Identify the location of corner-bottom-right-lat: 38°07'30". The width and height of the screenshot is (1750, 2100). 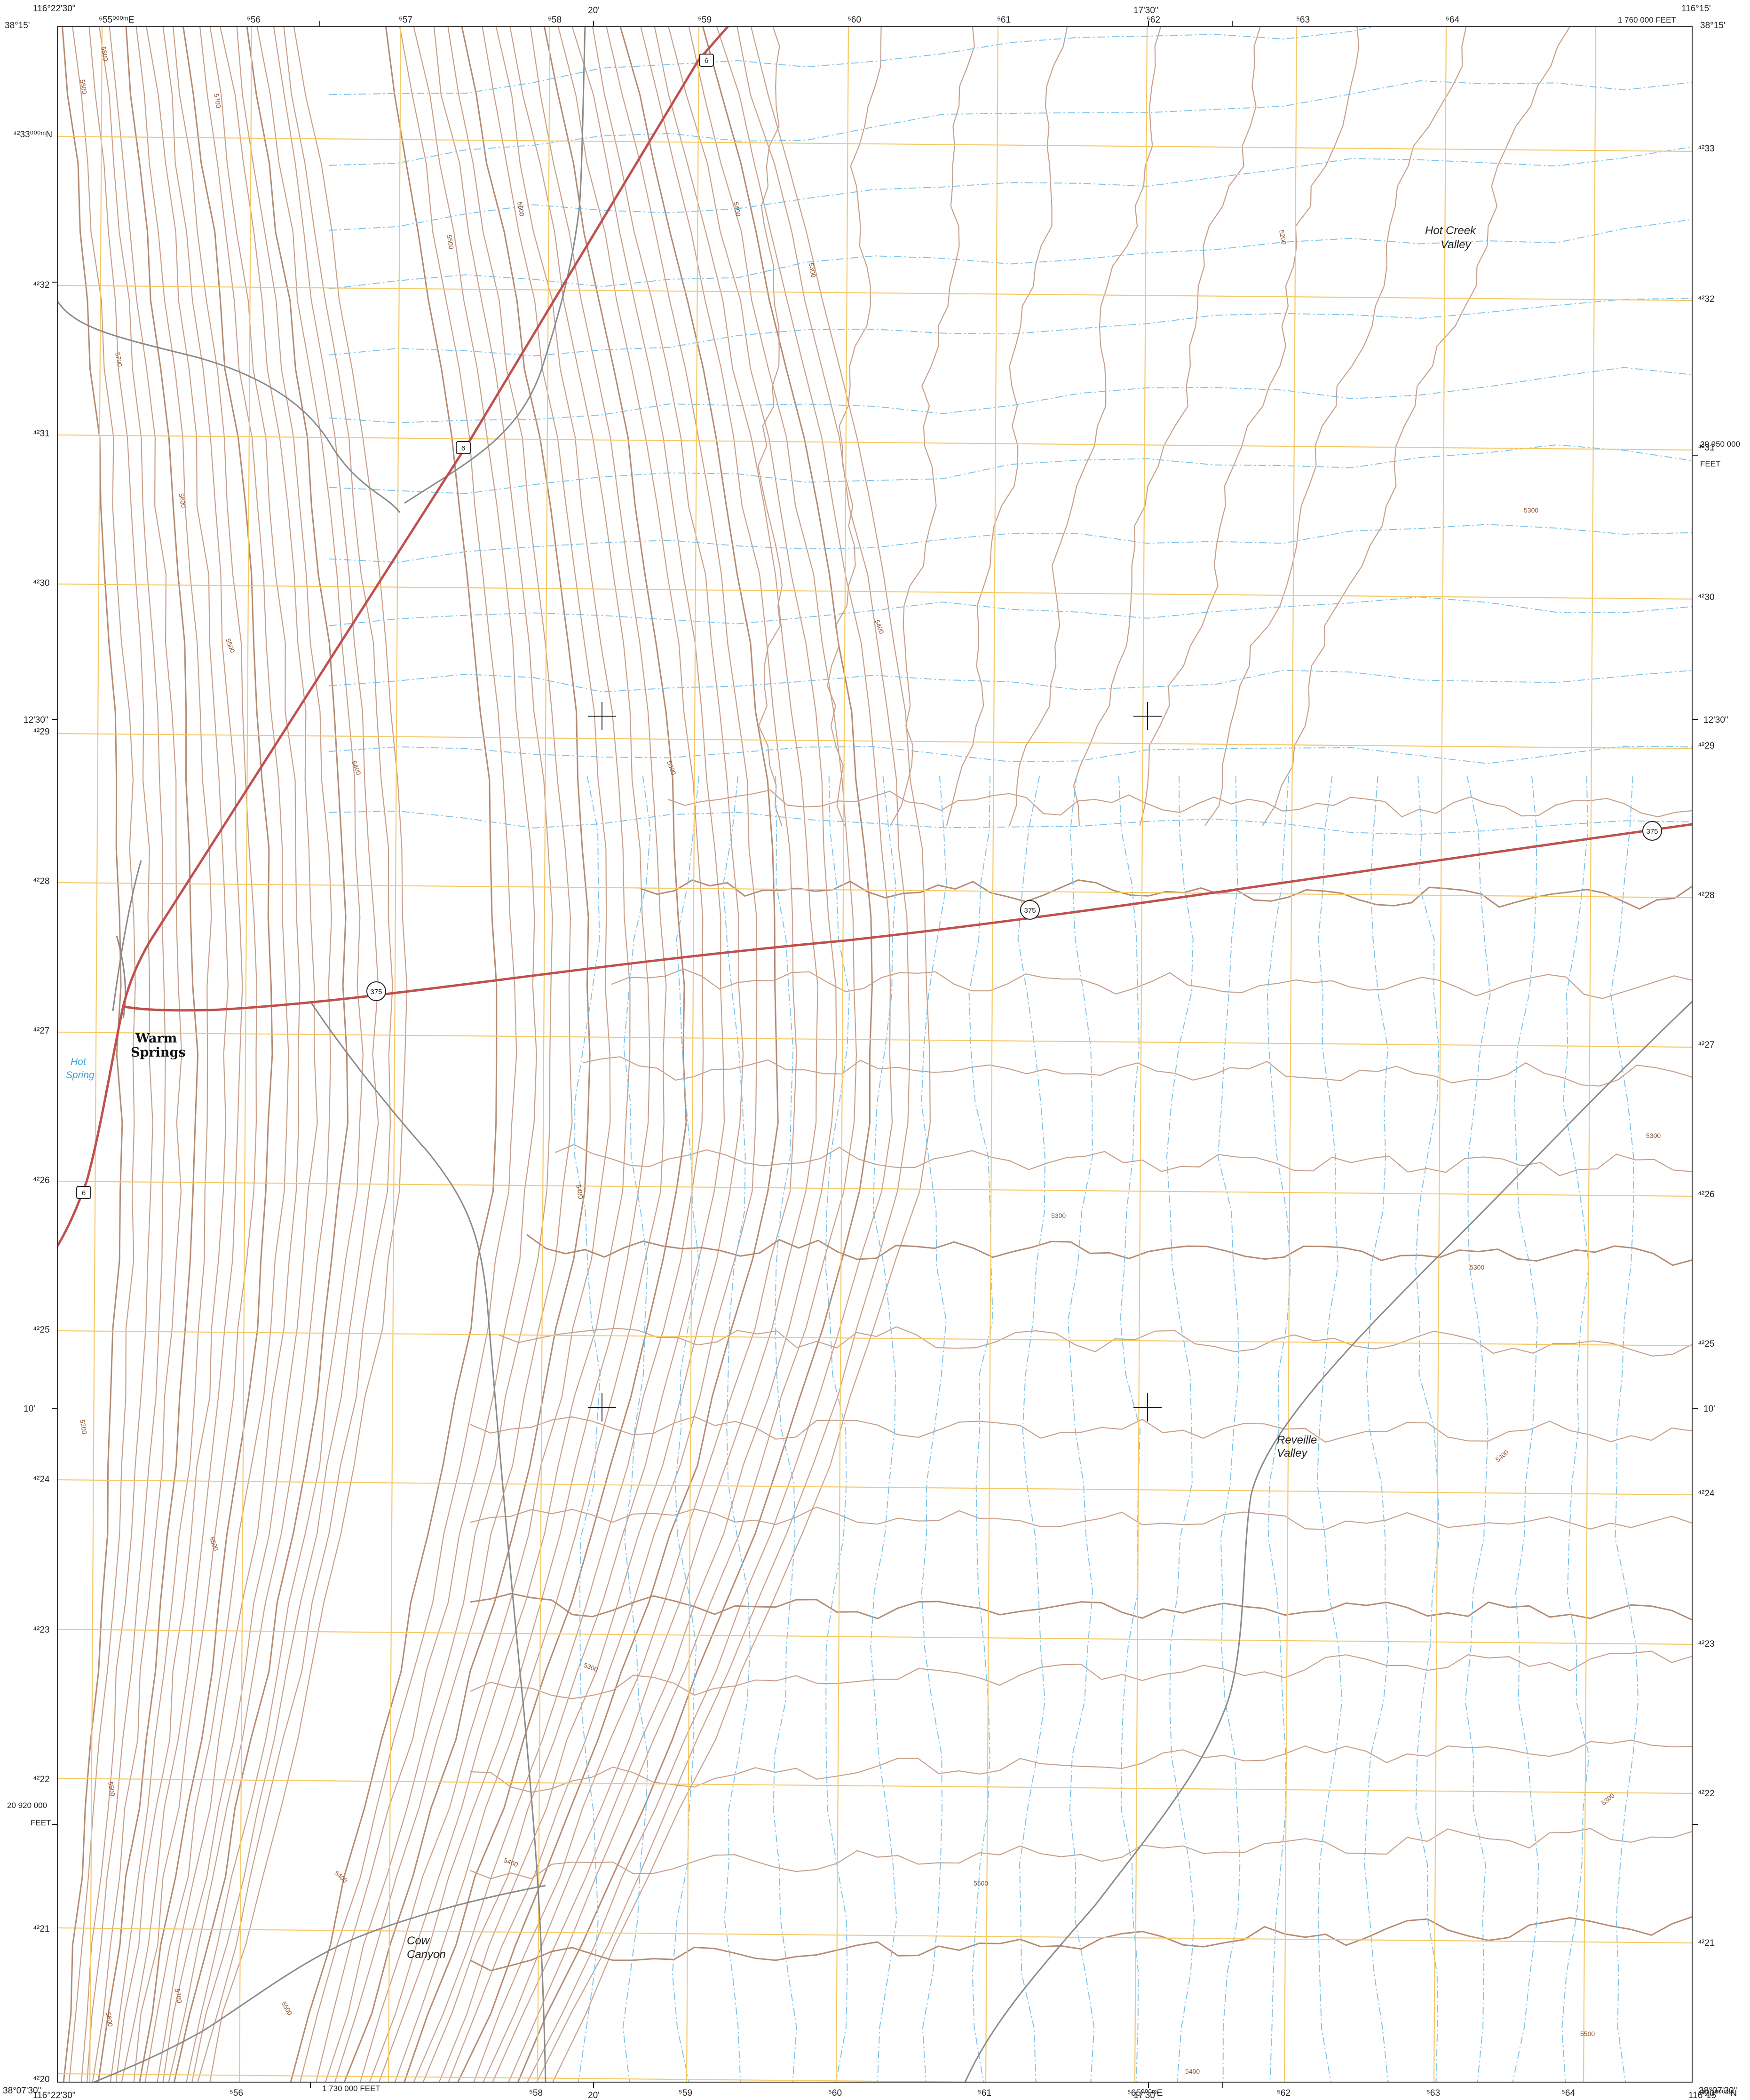
(1718, 2091).